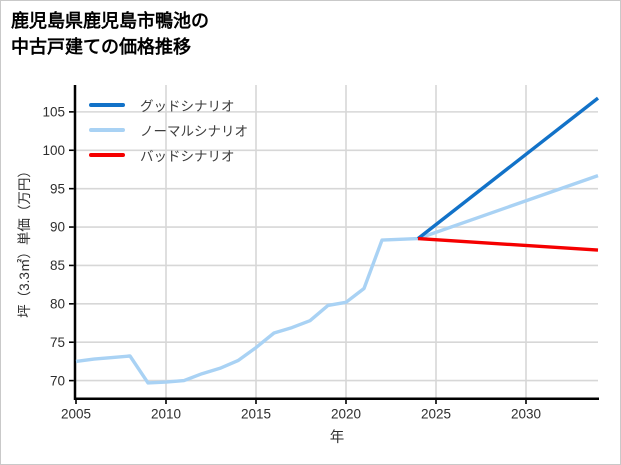  Describe the element at coordinates (107, 155) in the screenshot. I see `bad-scenario-legend-swatch` at that location.